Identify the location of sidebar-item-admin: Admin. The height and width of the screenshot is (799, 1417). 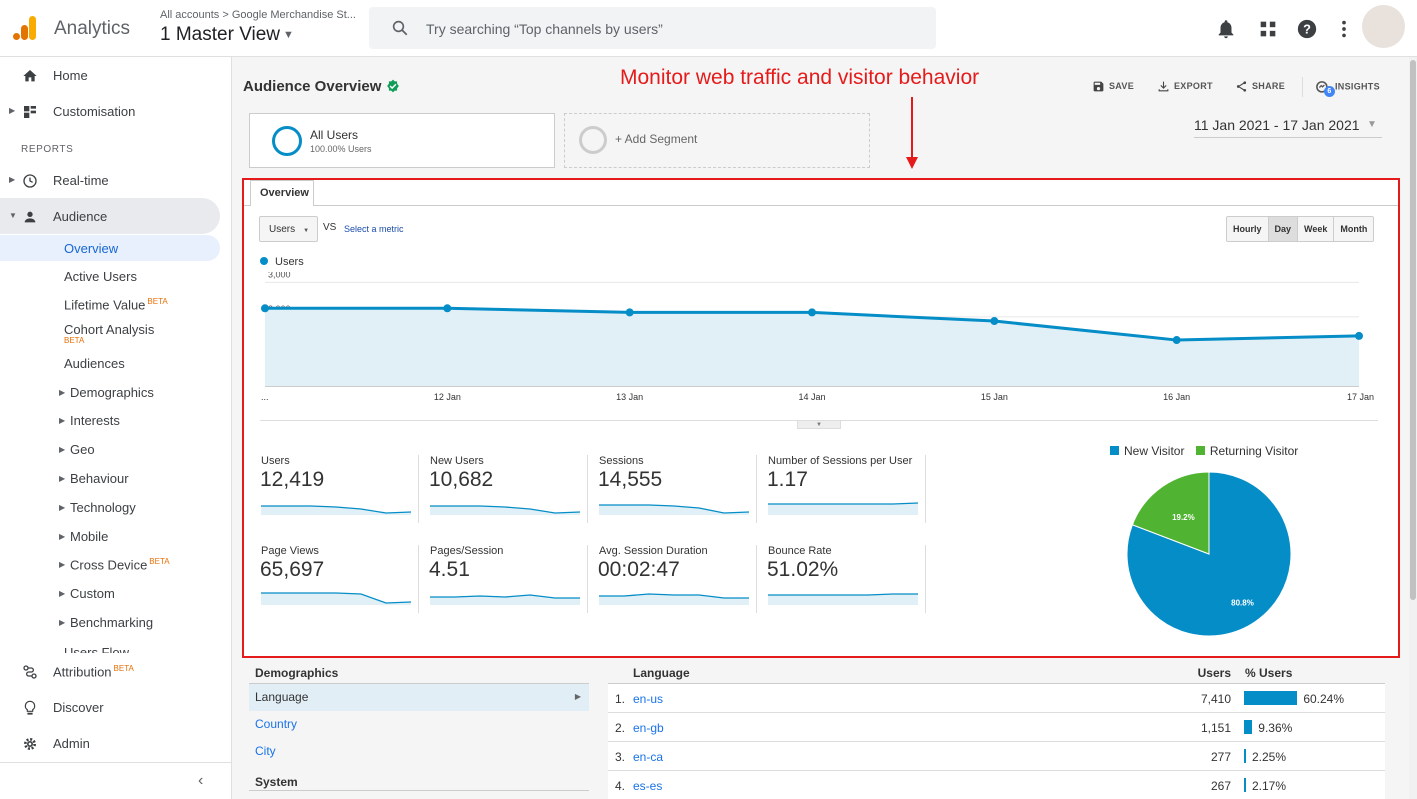
(110, 743).